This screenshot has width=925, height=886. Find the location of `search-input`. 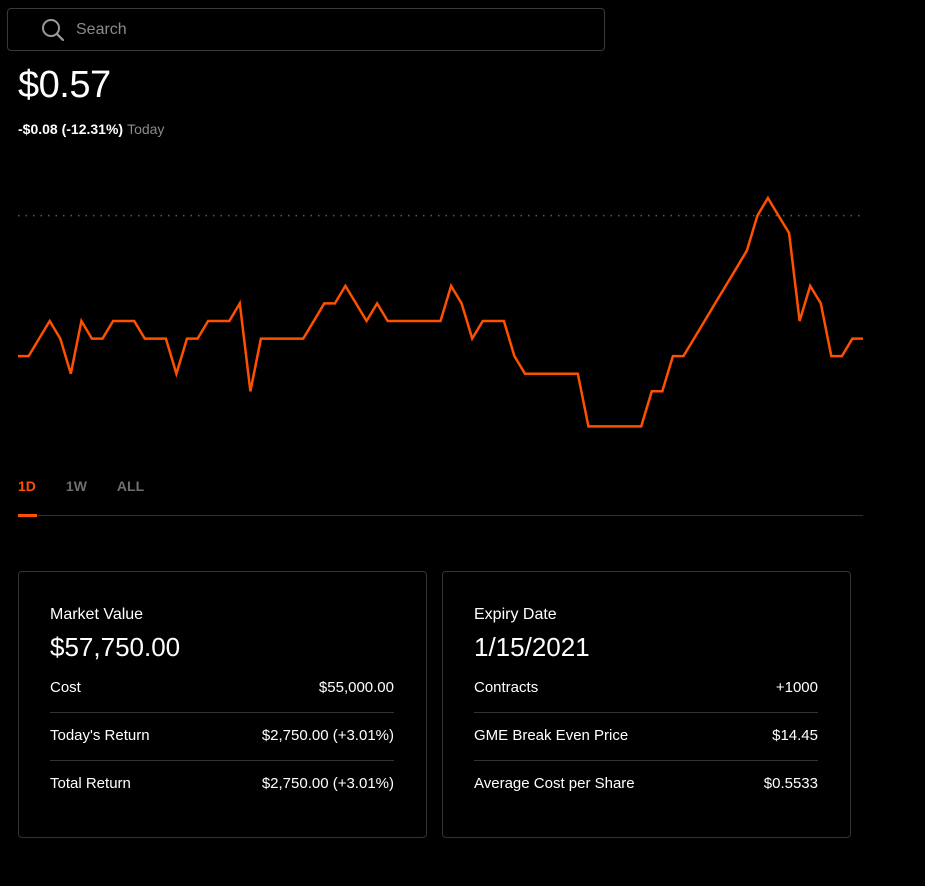

search-input is located at coordinates (316, 29).